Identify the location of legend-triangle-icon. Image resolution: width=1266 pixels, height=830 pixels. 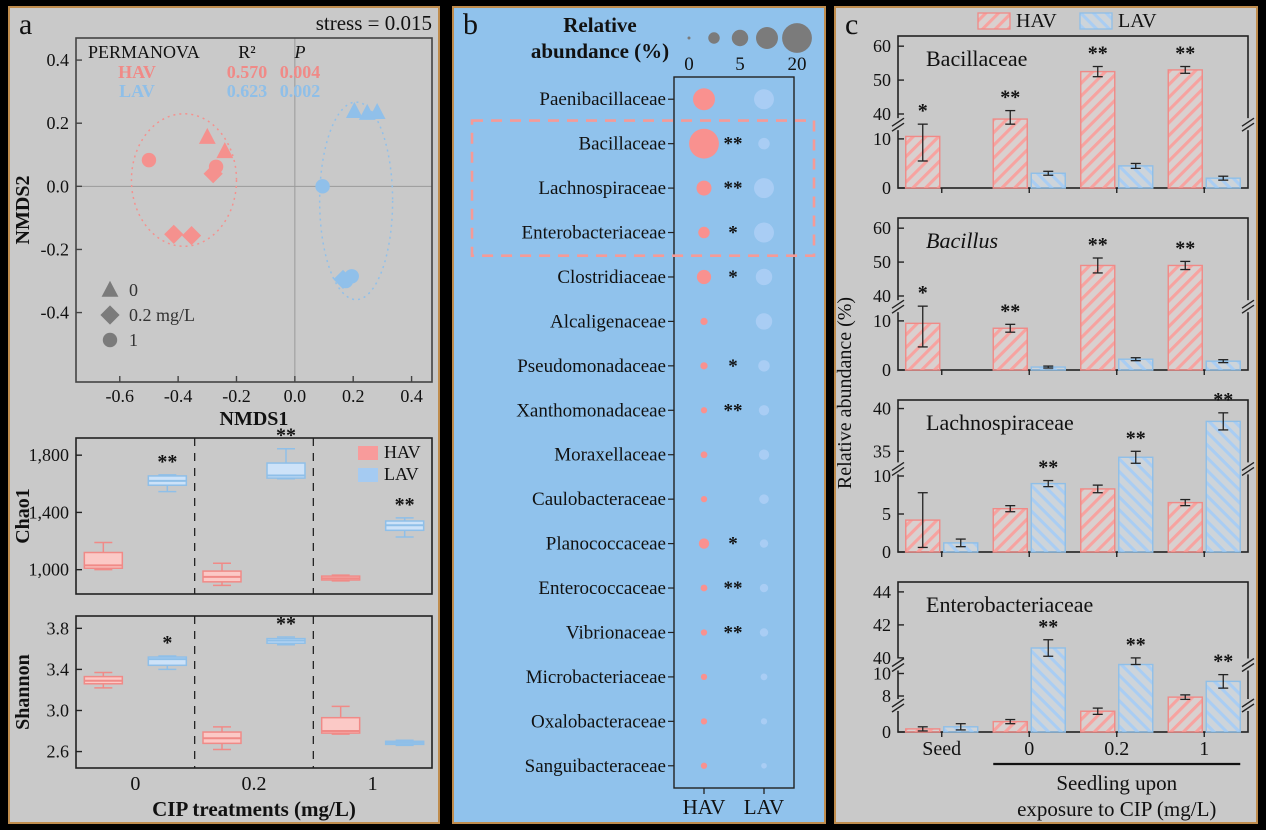
(110, 288).